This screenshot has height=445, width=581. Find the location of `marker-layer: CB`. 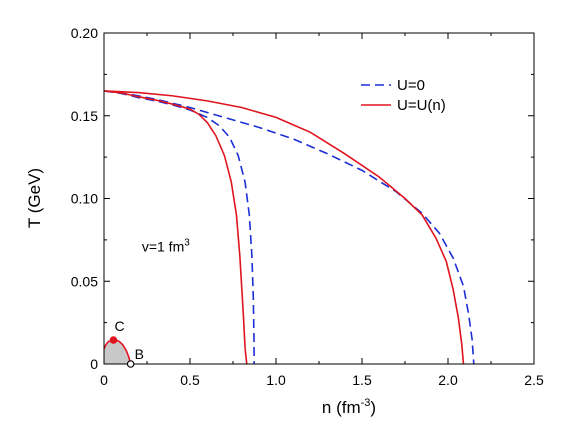

marker-layer: CB is located at coordinates (126, 343).